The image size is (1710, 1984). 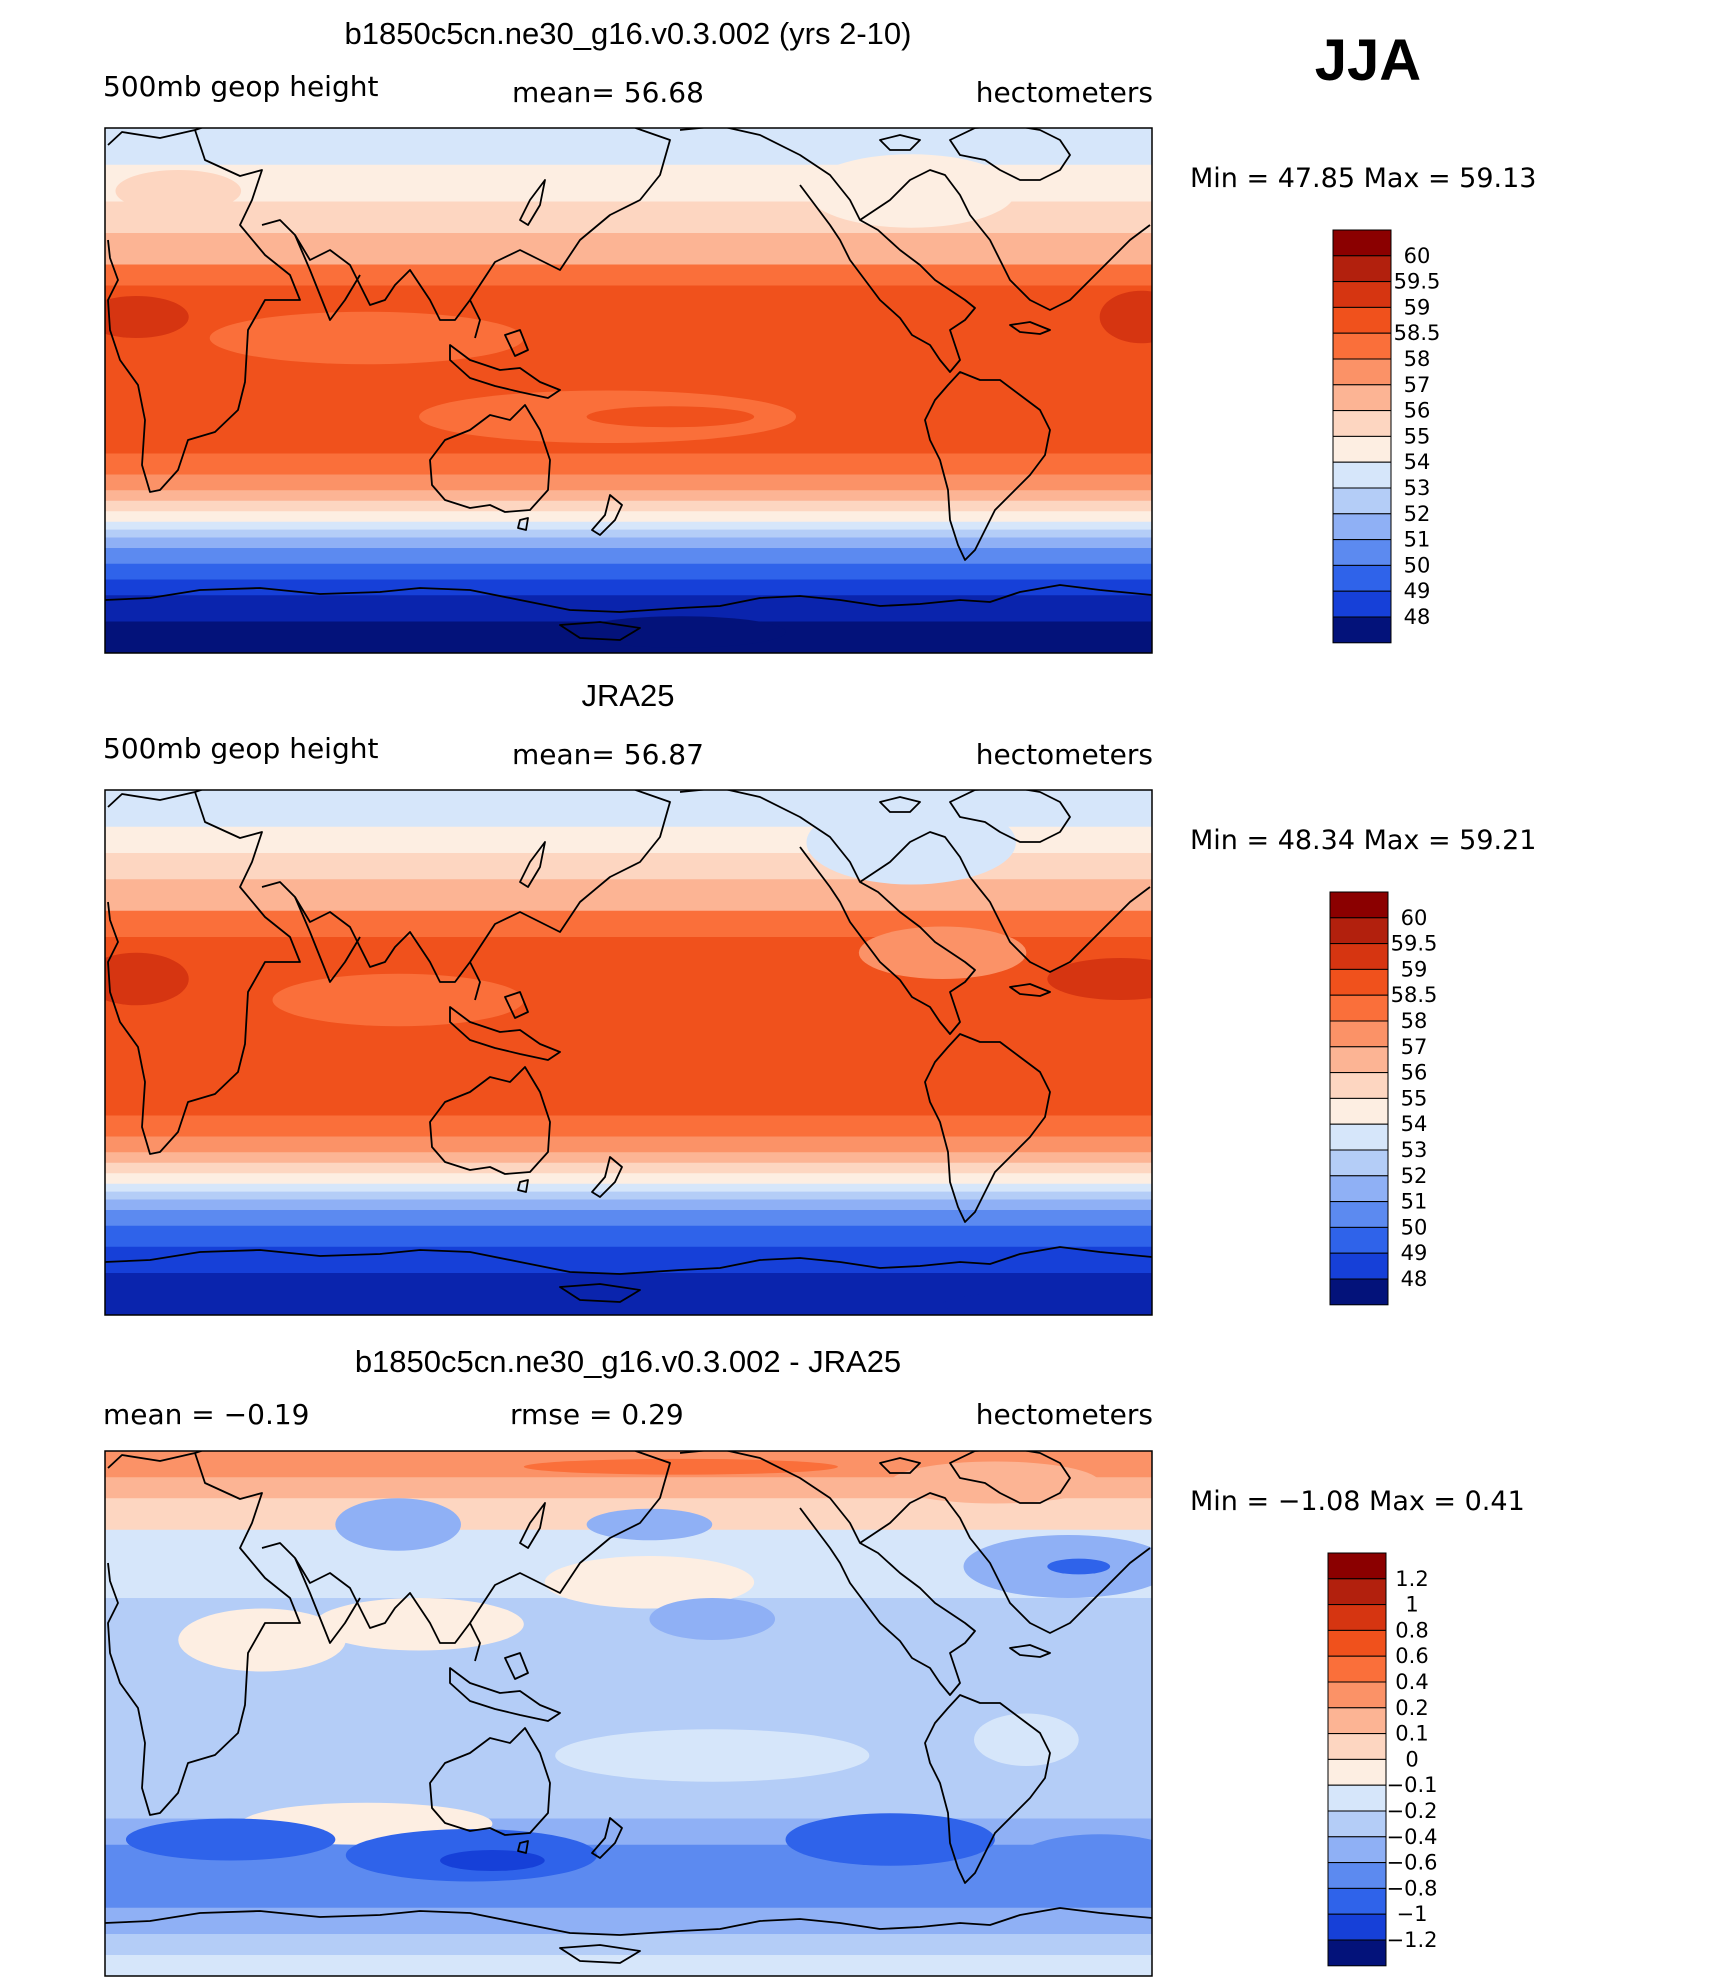 I want to click on colorbar-label: 51, so click(x=1414, y=1202).